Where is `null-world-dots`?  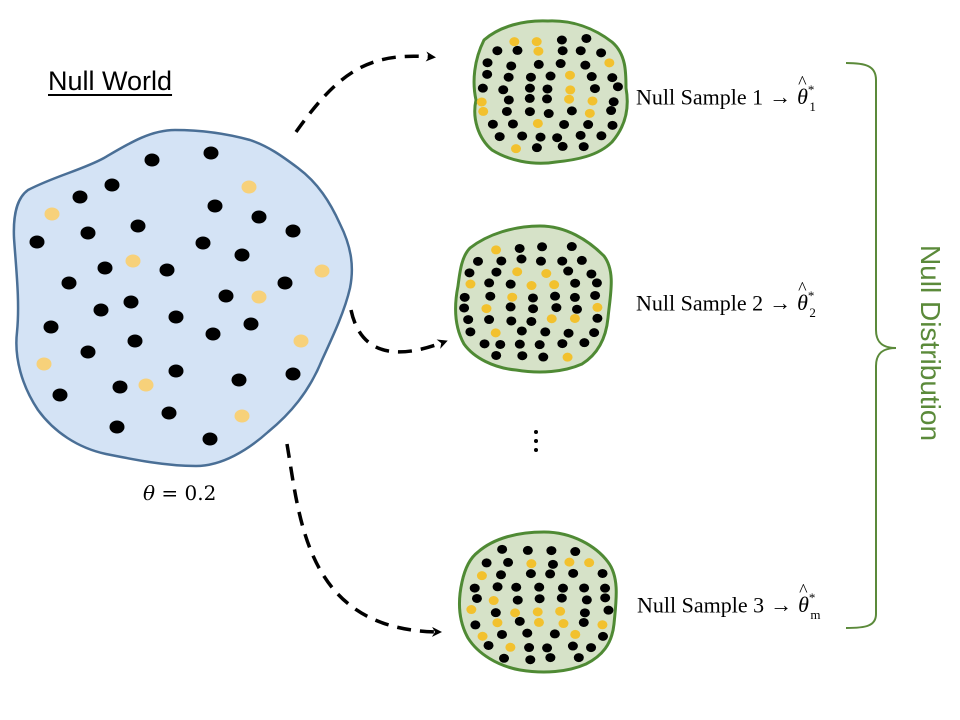 null-world-dots is located at coordinates (179, 296).